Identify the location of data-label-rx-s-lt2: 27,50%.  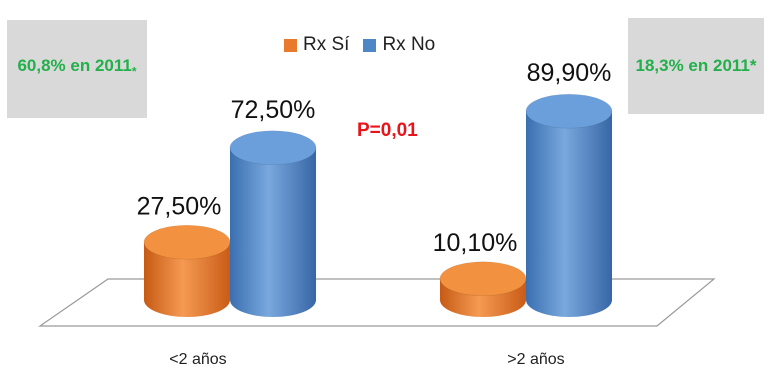
(179, 206).